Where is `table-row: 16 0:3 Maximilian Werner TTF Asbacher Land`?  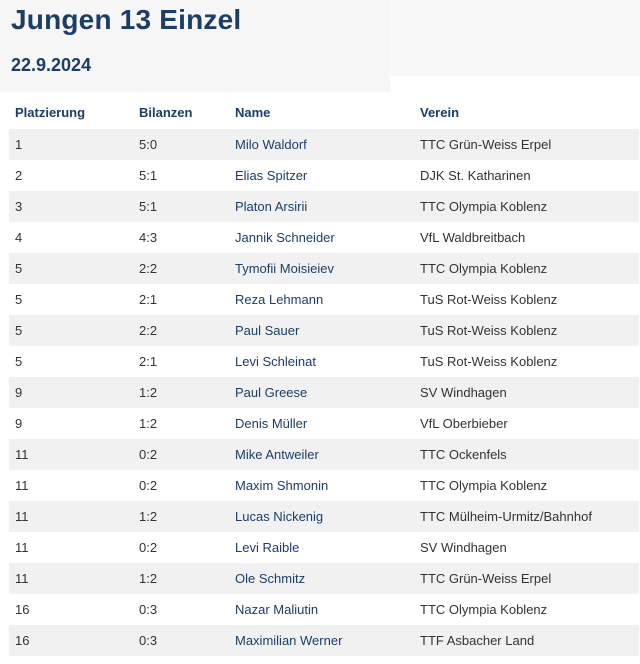
table-row: 16 0:3 Maximilian Werner TTF Asbacher Land is located at coordinates (324, 640).